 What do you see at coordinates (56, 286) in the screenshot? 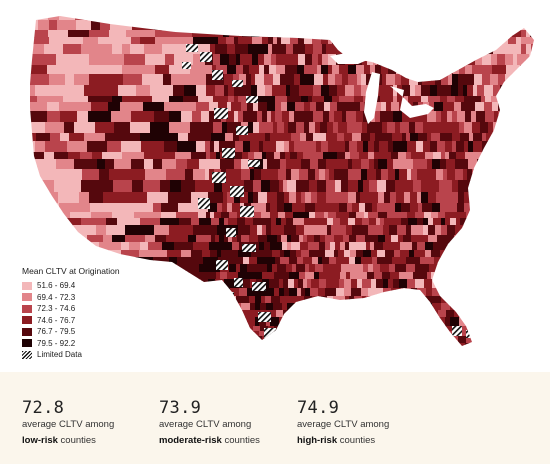
I see `legend-label: 51.6 - 69.4` at bounding box center [56, 286].